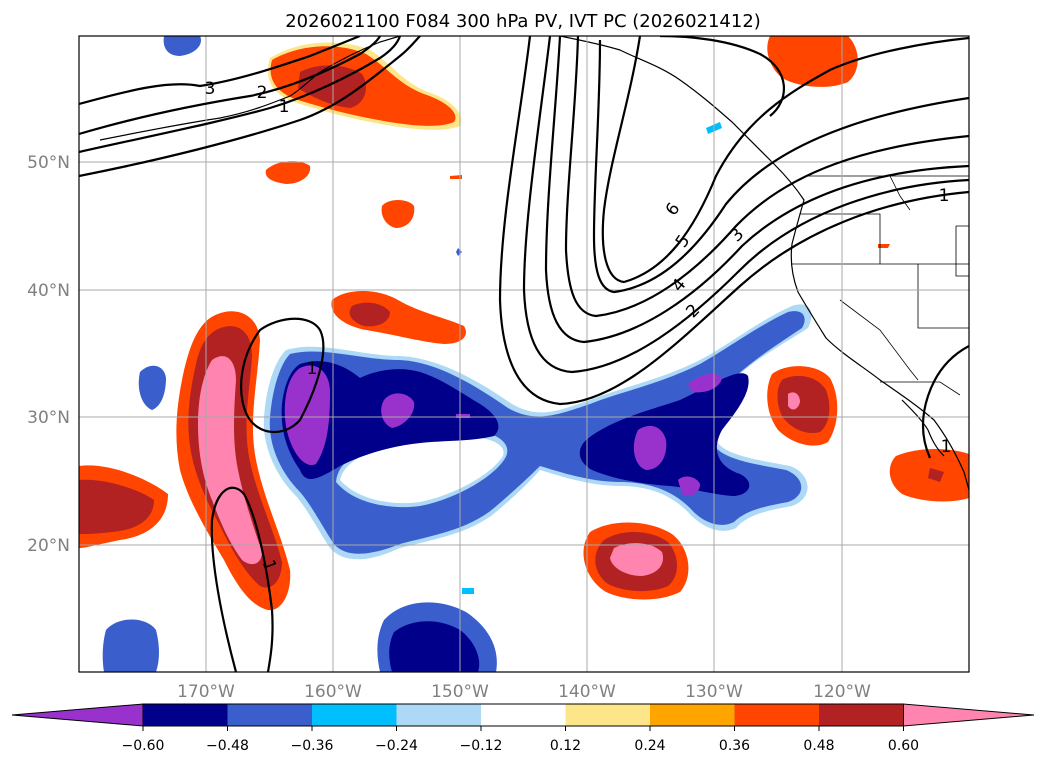  Describe the element at coordinates (565, 746) in the screenshot. I see `colorbar-tick-label: 0.12` at that location.